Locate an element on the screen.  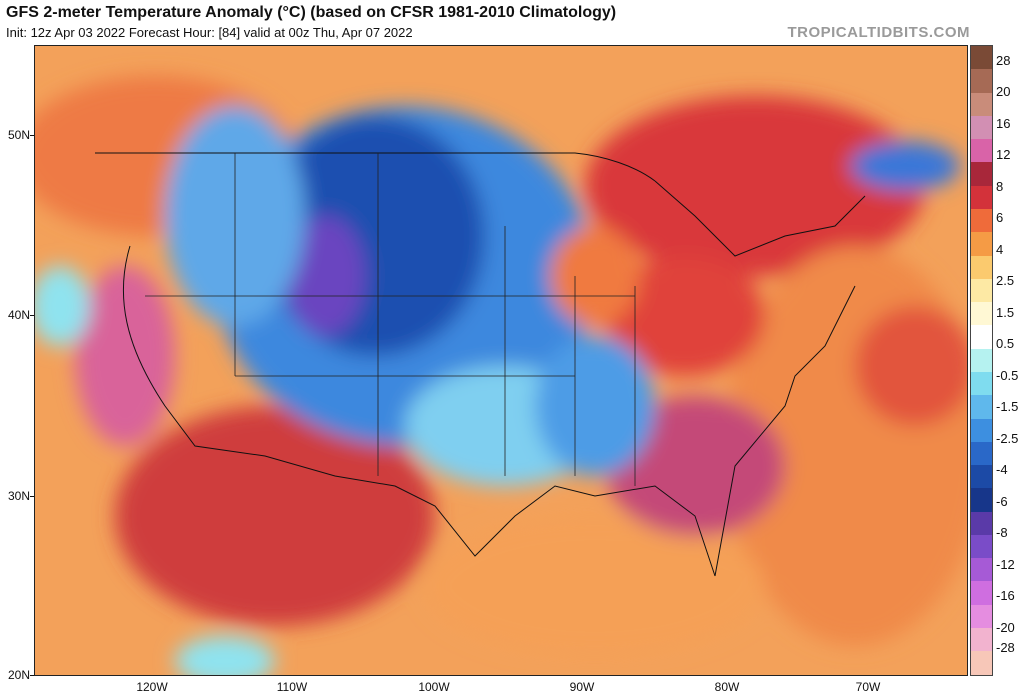
colorbar-label: -4 is located at coordinates (1010, 469).